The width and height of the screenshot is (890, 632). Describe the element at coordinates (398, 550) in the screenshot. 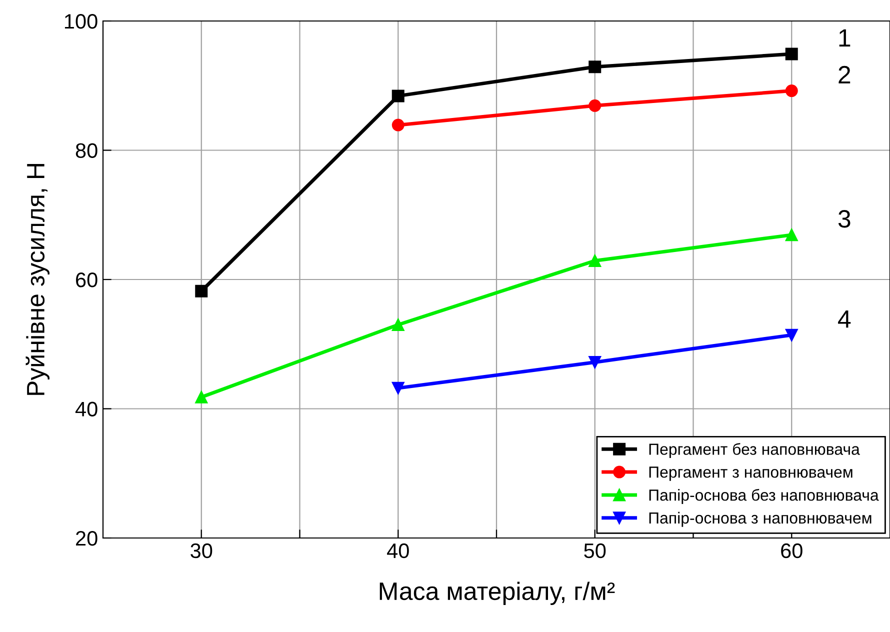

I see `x-tick-label: 40` at that location.